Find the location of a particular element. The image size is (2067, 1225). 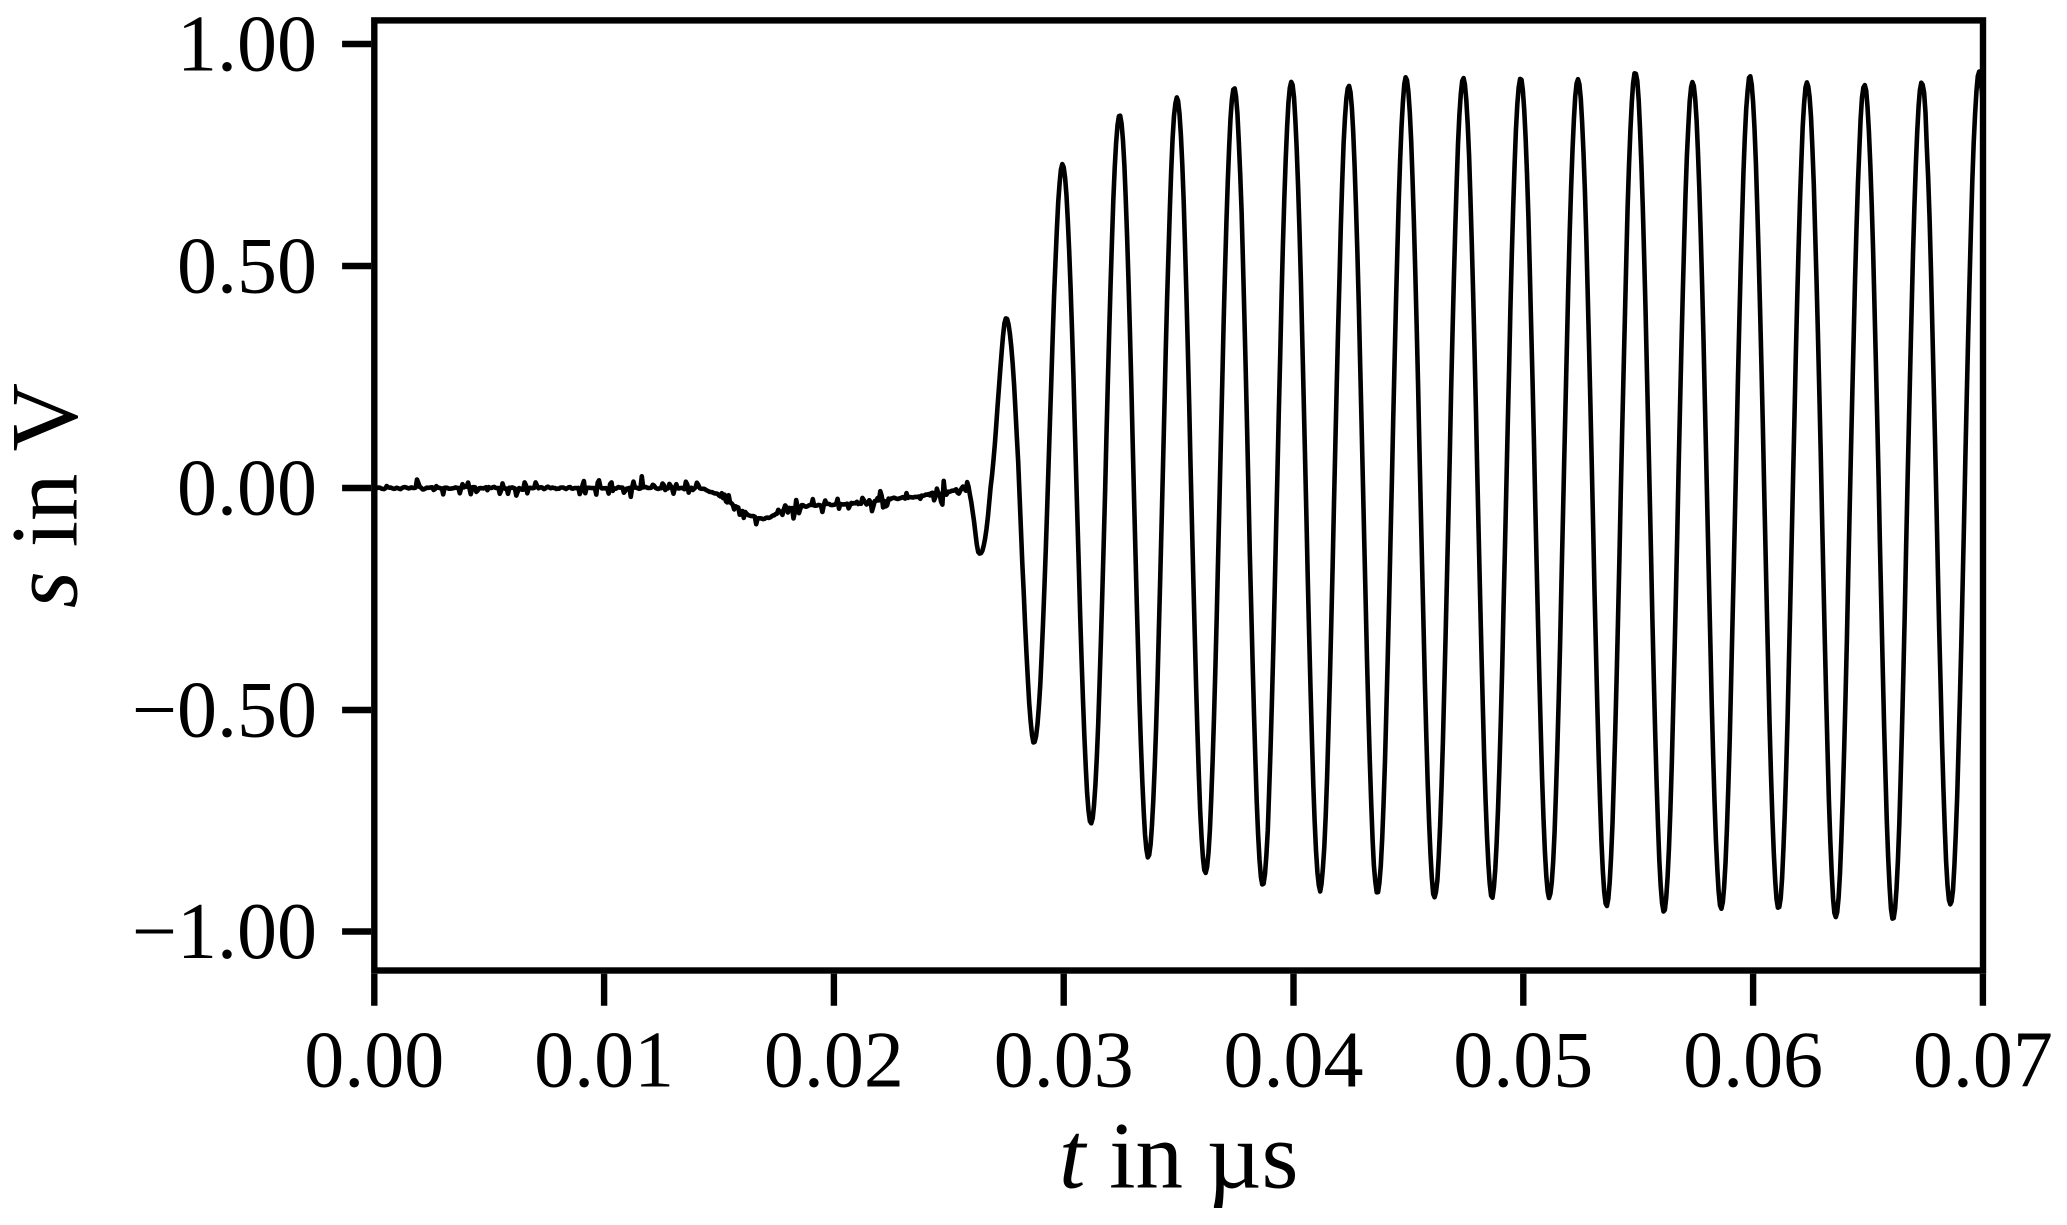

svg-text: 0.50 is located at coordinates (247, 267).